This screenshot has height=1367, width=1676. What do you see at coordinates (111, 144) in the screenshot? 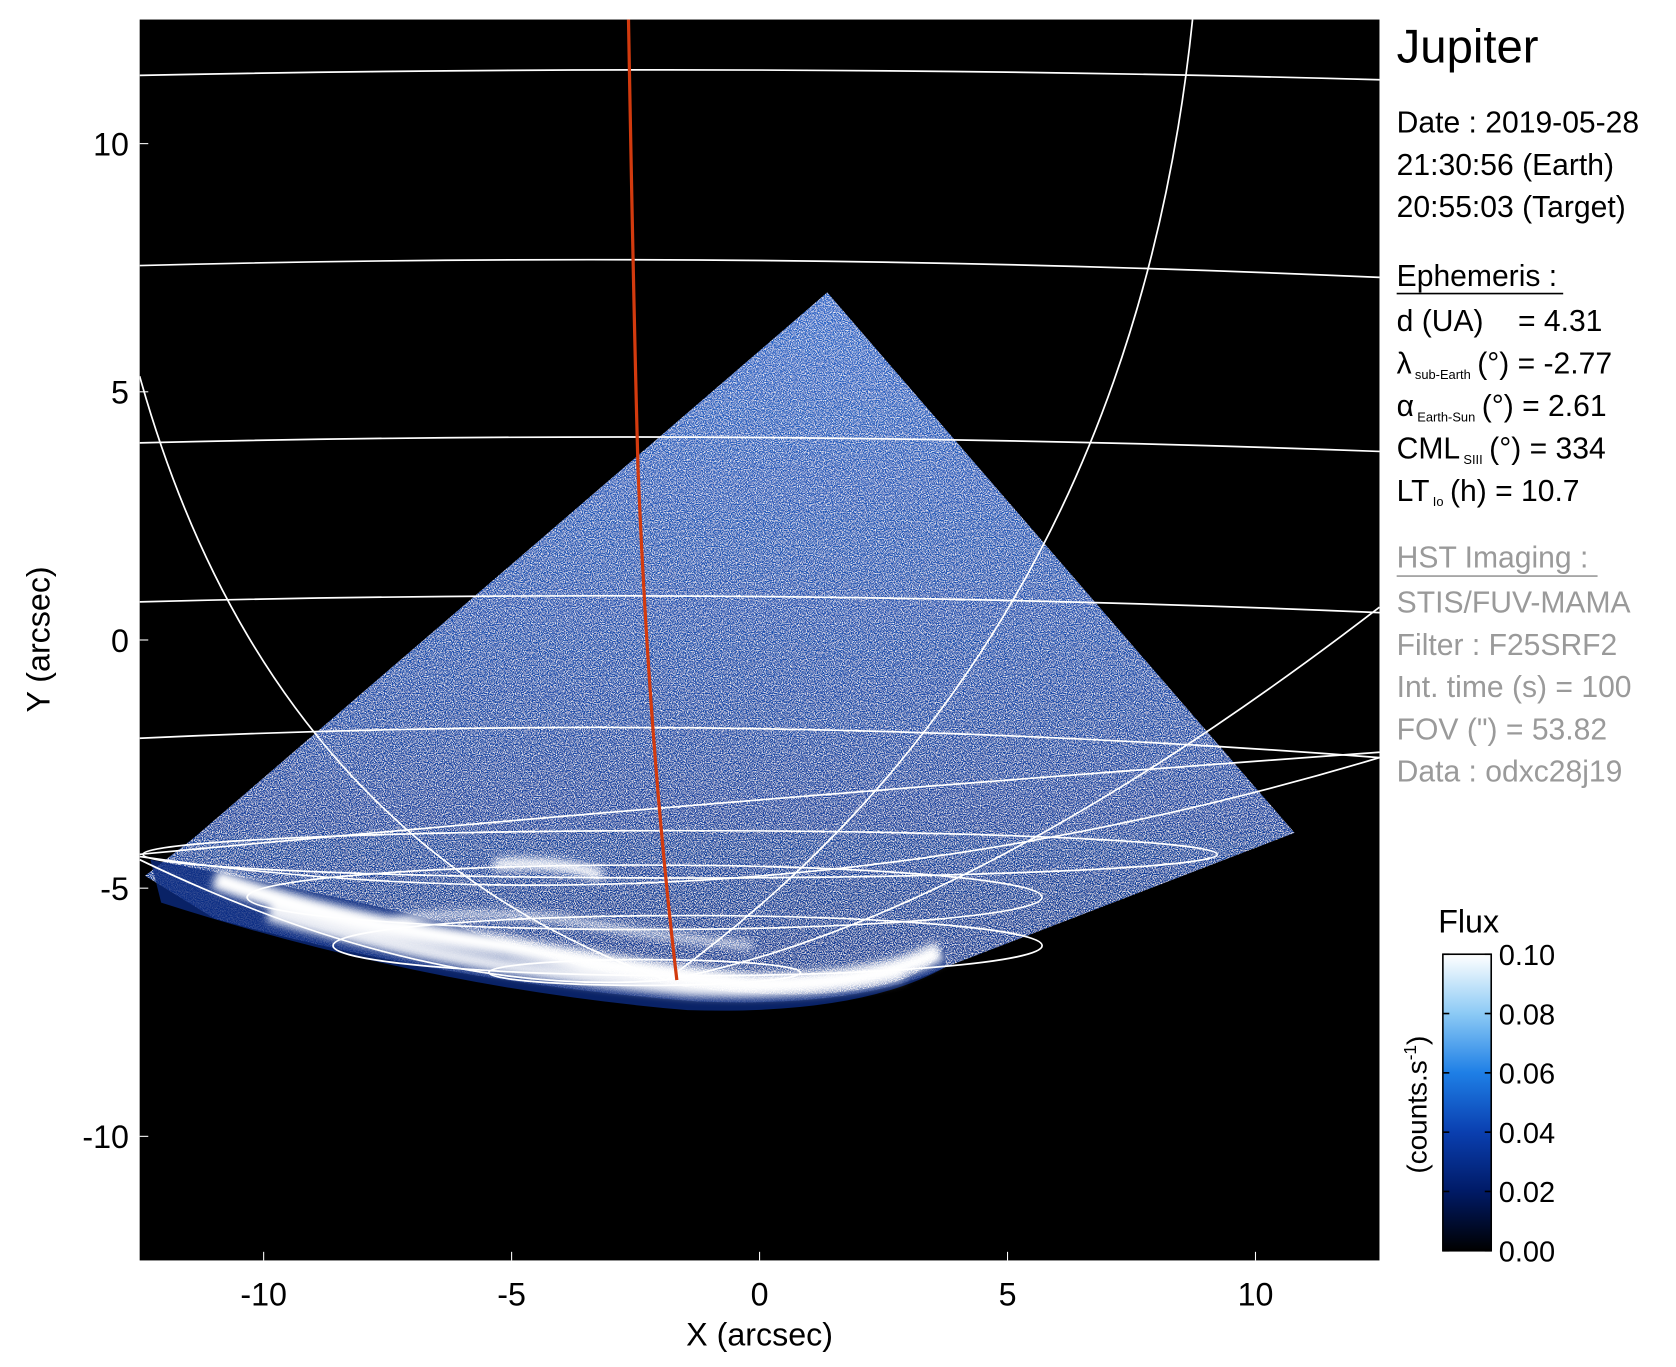
I see `y-tick-label: 10` at bounding box center [111, 144].